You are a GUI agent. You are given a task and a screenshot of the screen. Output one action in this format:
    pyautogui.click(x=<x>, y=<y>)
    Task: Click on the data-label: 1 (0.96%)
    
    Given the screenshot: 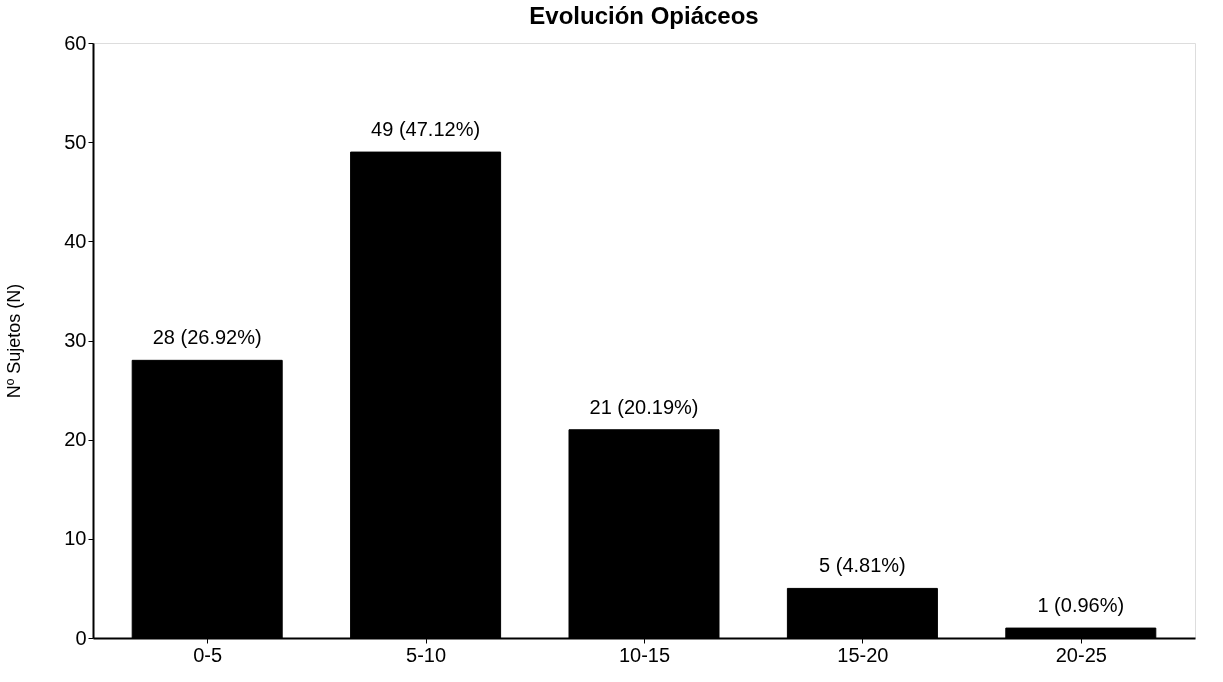 What is the action you would take?
    pyautogui.click(x=1081, y=605)
    